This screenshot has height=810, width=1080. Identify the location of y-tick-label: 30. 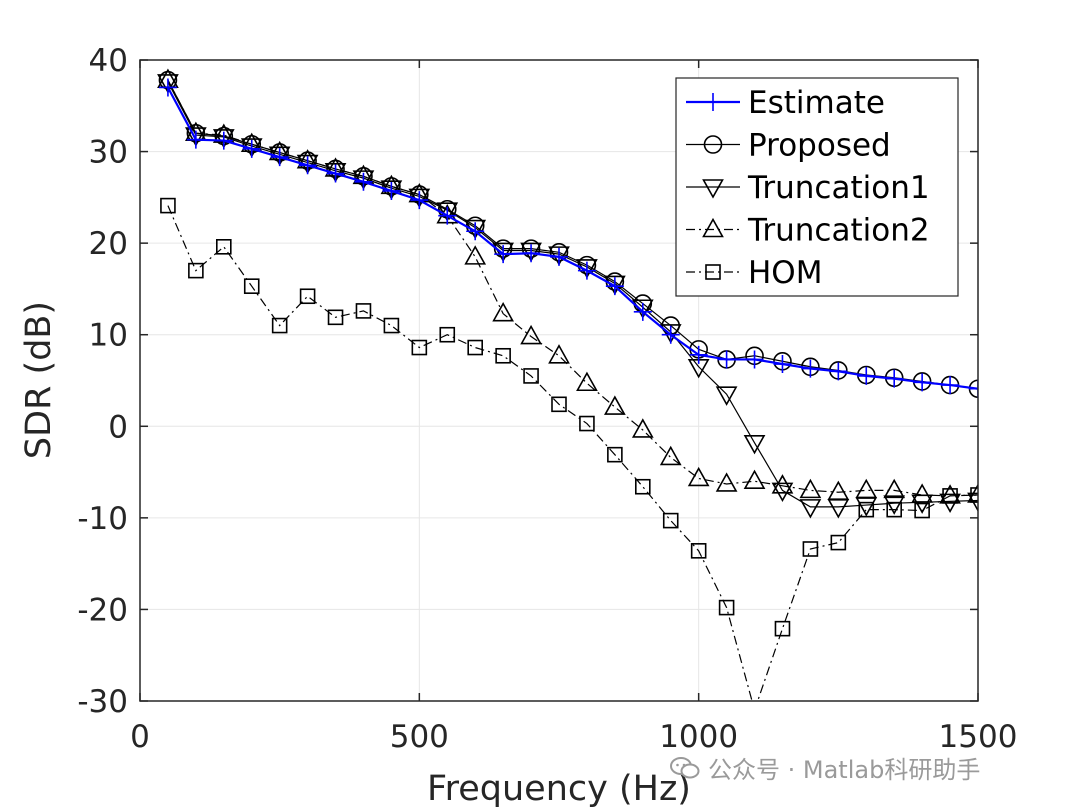
(108, 153).